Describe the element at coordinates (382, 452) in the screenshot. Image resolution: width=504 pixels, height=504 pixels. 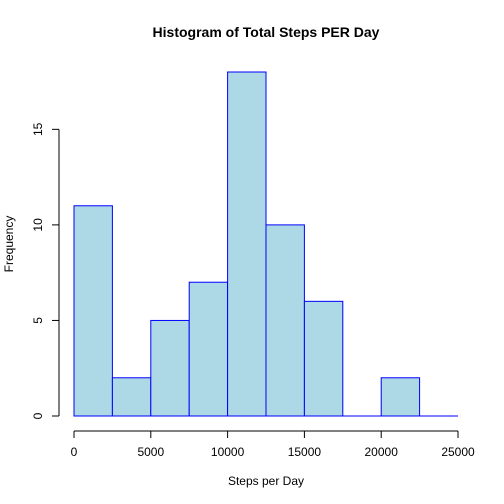
I see `x-tick-label: 20000` at that location.